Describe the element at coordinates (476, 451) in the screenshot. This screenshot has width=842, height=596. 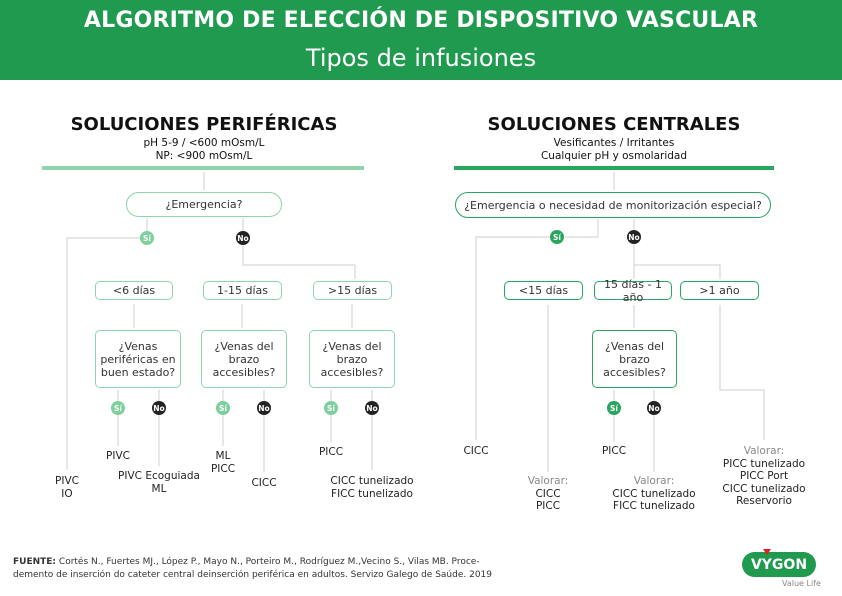
I see `right-emergency-result: CICC` at that location.